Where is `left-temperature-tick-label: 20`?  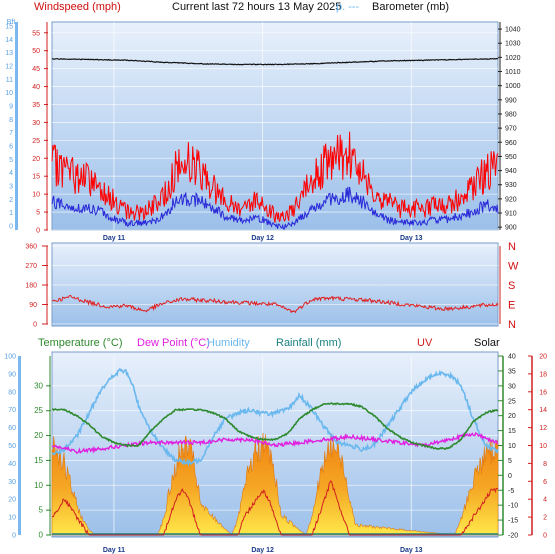
left-temperature-tick-label: 20 is located at coordinates (38, 435).